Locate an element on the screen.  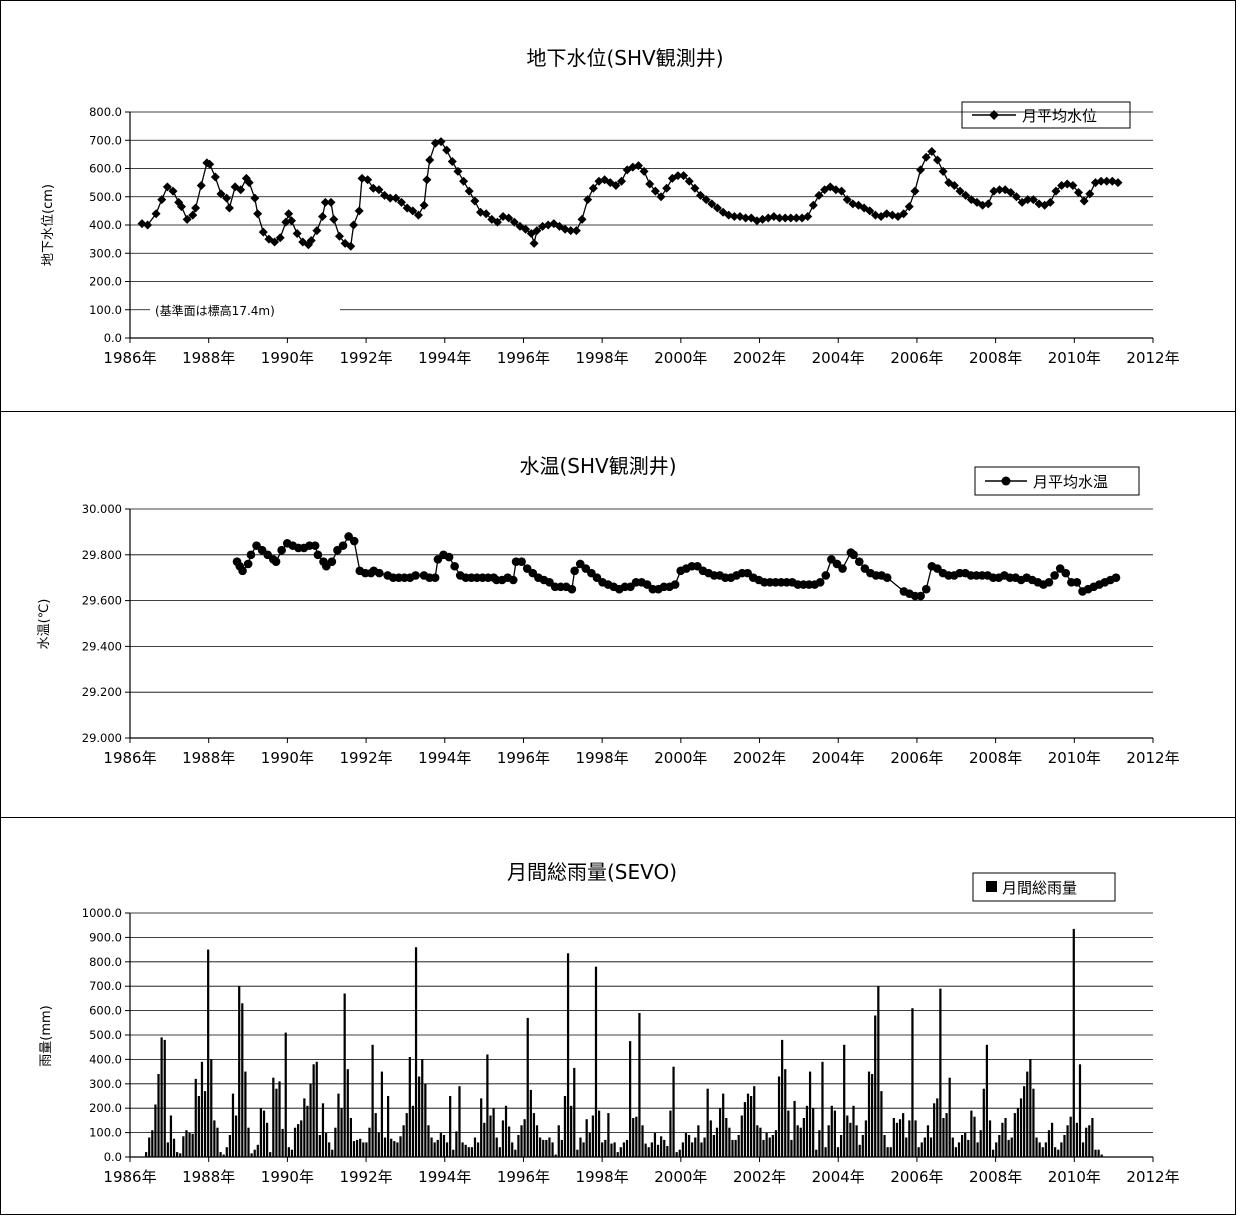
chart1-legend-marker-icon is located at coordinates (994, 115).